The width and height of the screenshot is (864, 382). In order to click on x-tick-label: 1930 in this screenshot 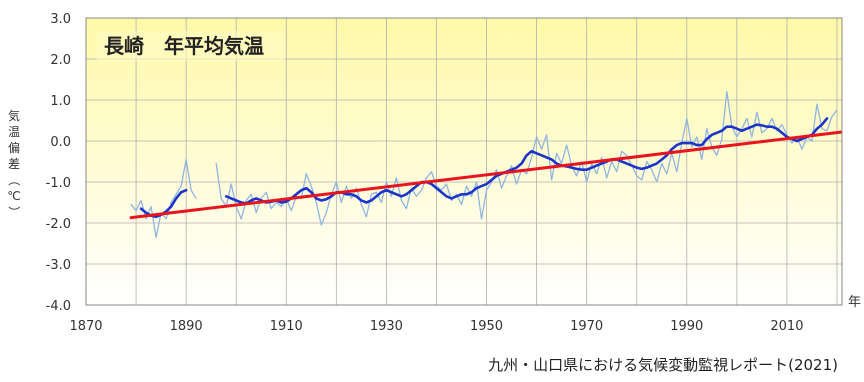, I will do `click(386, 326)`.